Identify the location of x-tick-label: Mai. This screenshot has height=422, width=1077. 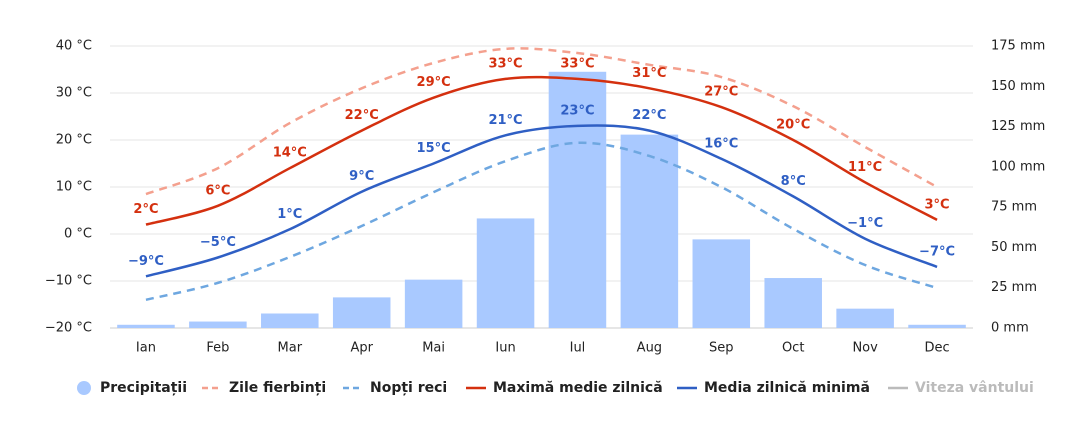
(433, 348).